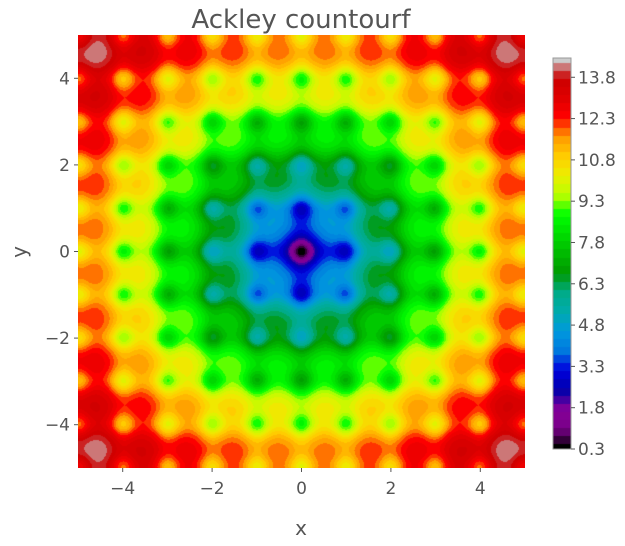  I want to click on colorbar-tick-label: 0.3, so click(591, 450).